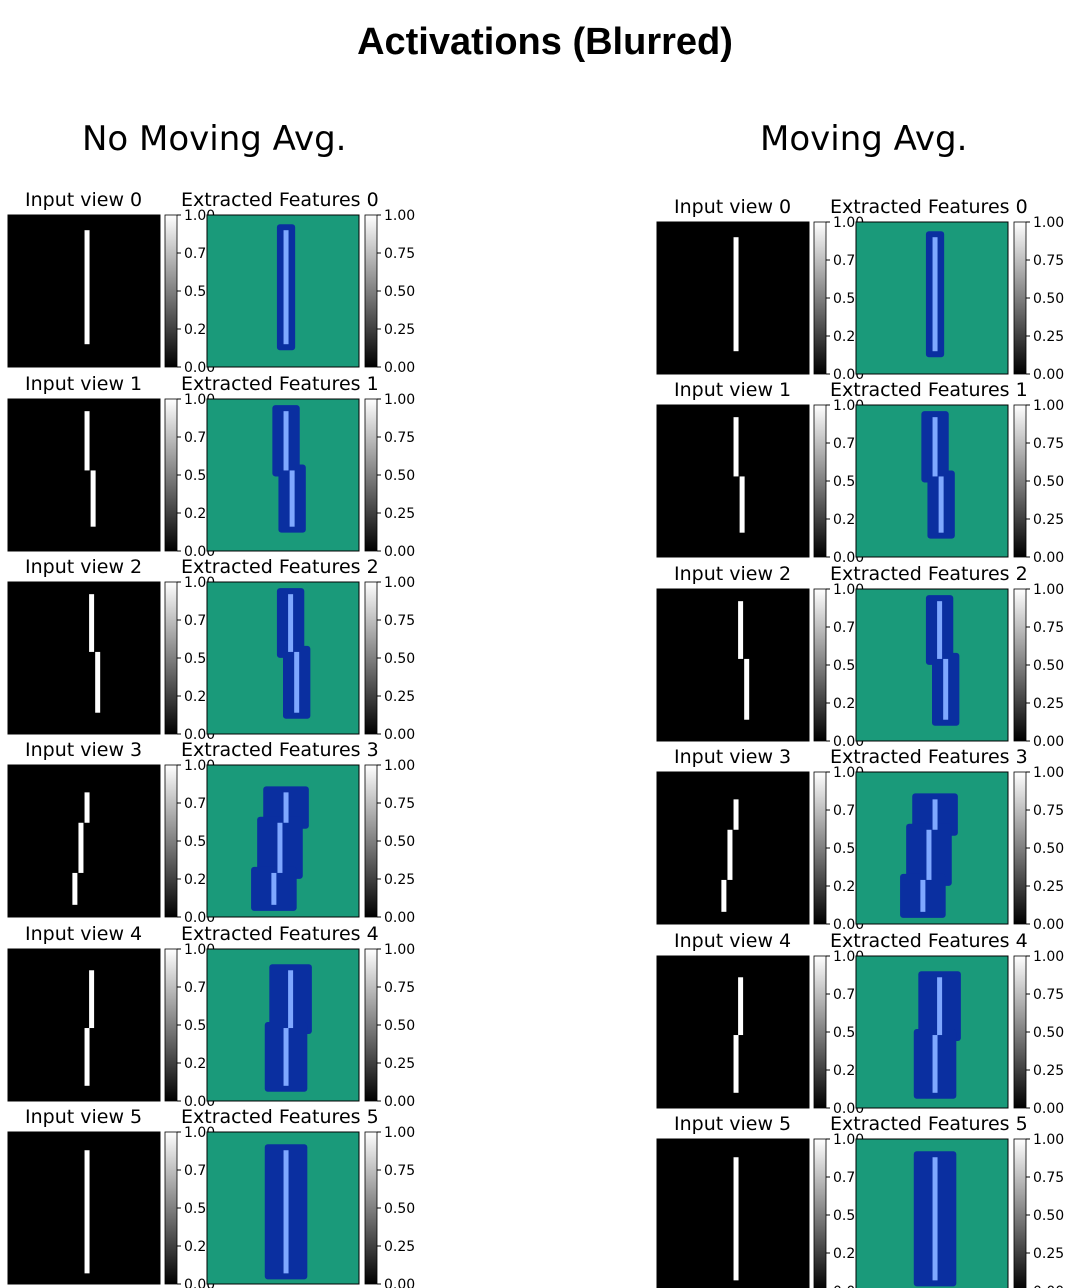  What do you see at coordinates (280, 1117) in the screenshot?
I see `extracted-features-label: Extracted Features 5` at bounding box center [280, 1117].